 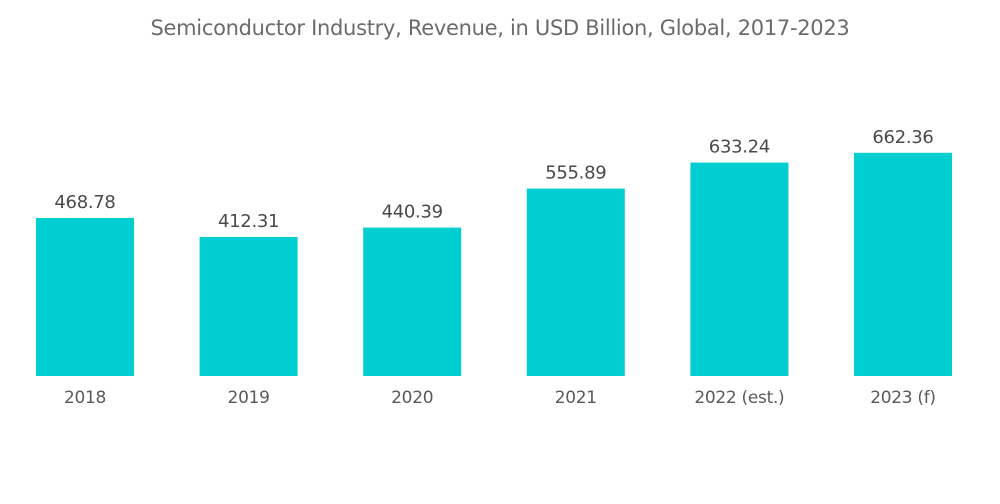 What do you see at coordinates (903, 264) in the screenshot?
I see `bar-2023-f` at bounding box center [903, 264].